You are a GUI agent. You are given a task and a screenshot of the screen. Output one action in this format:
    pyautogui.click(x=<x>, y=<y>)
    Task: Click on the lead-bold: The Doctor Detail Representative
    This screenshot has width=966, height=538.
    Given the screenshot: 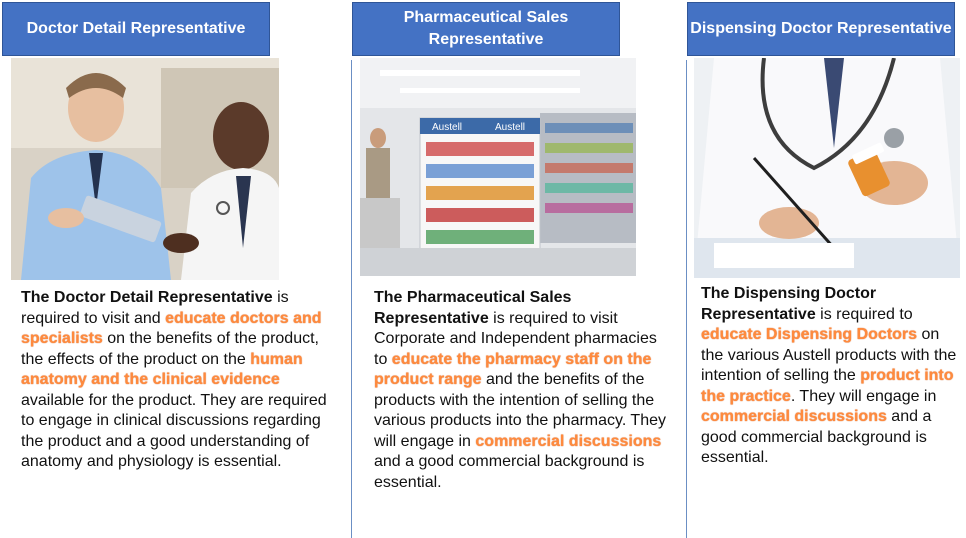 What is the action you would take?
    pyautogui.click(x=147, y=297)
    